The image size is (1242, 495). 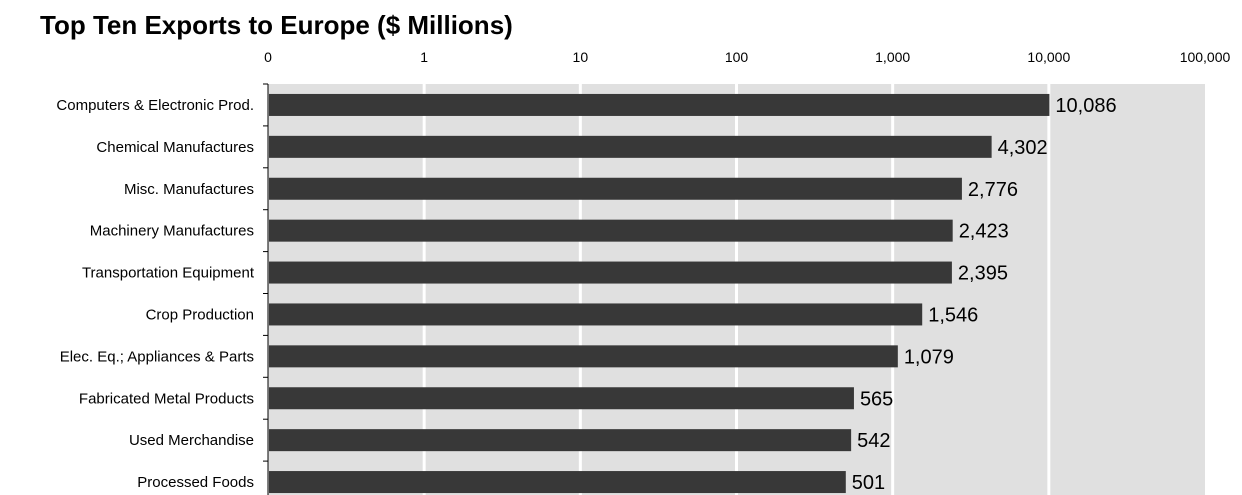 I want to click on data-label: 1,546, so click(x=953, y=315).